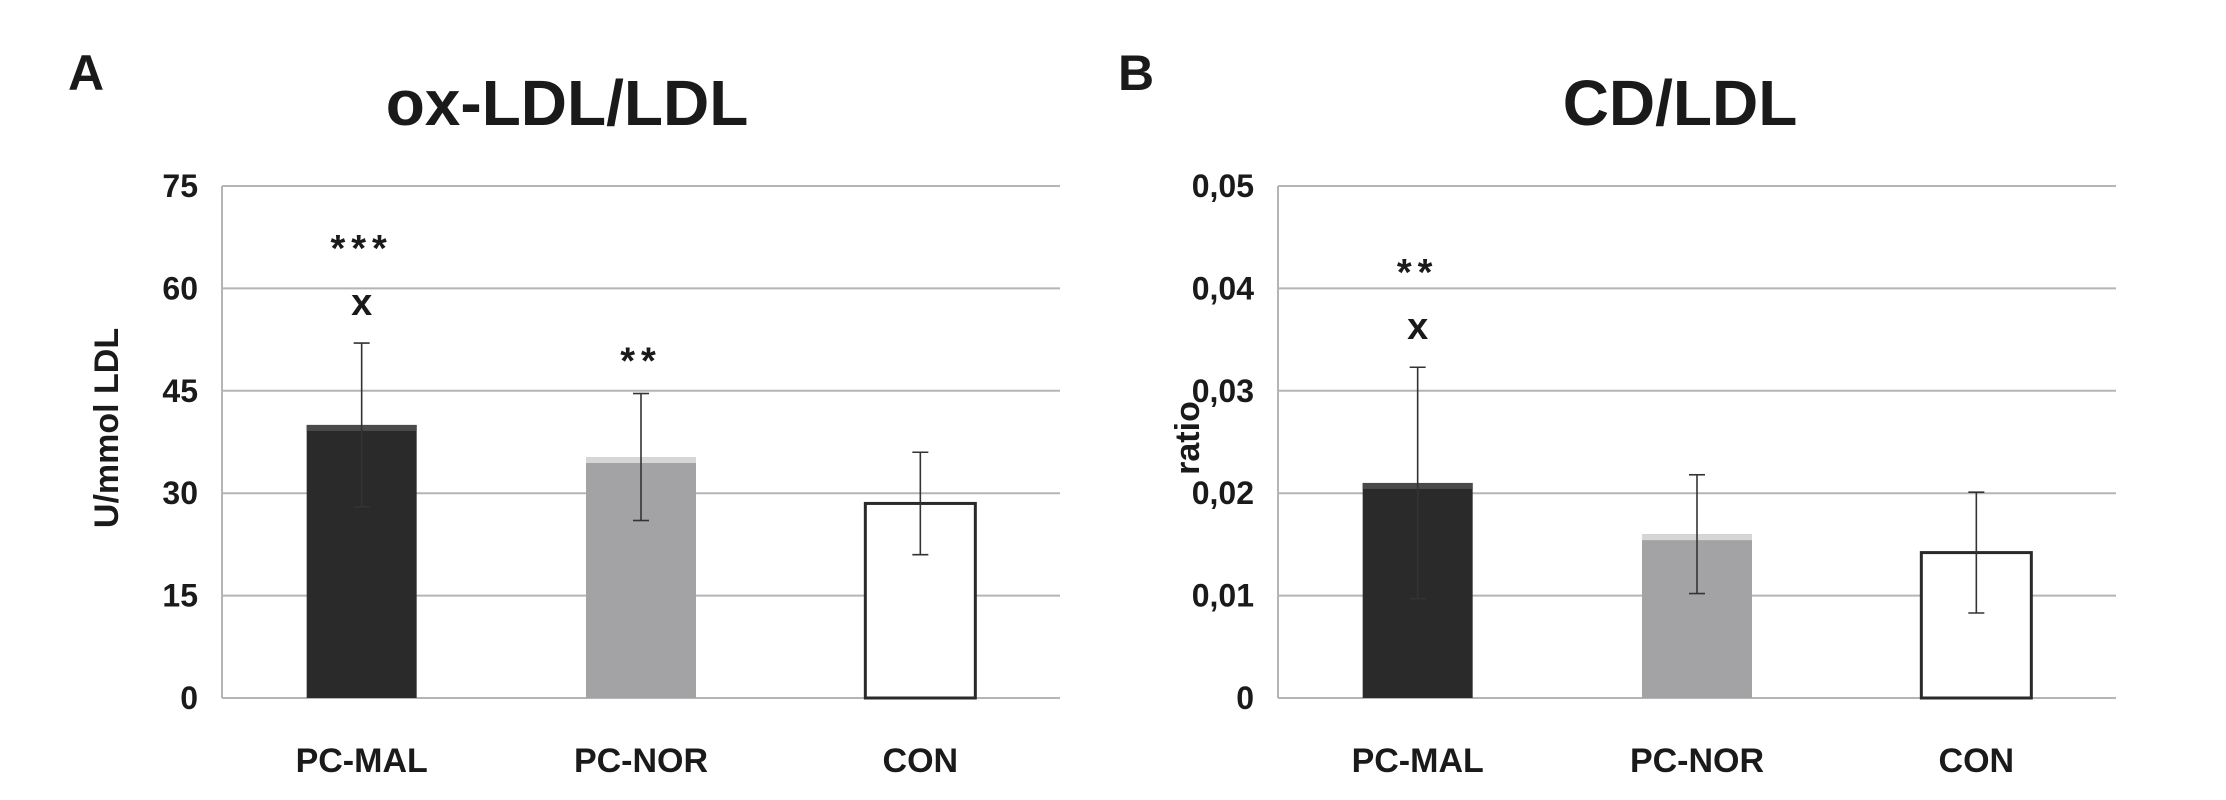  Describe the element at coordinates (496, 305) in the screenshot. I see `significance-annotations: x*****` at that location.